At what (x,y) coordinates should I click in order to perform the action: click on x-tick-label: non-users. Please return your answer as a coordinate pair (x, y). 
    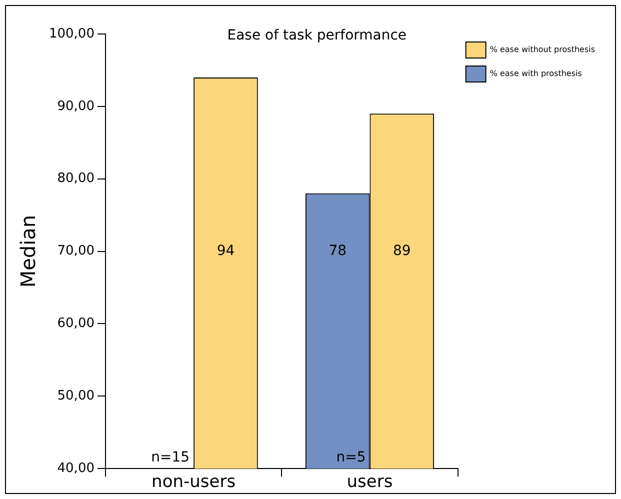
    Looking at the image, I should click on (194, 482).